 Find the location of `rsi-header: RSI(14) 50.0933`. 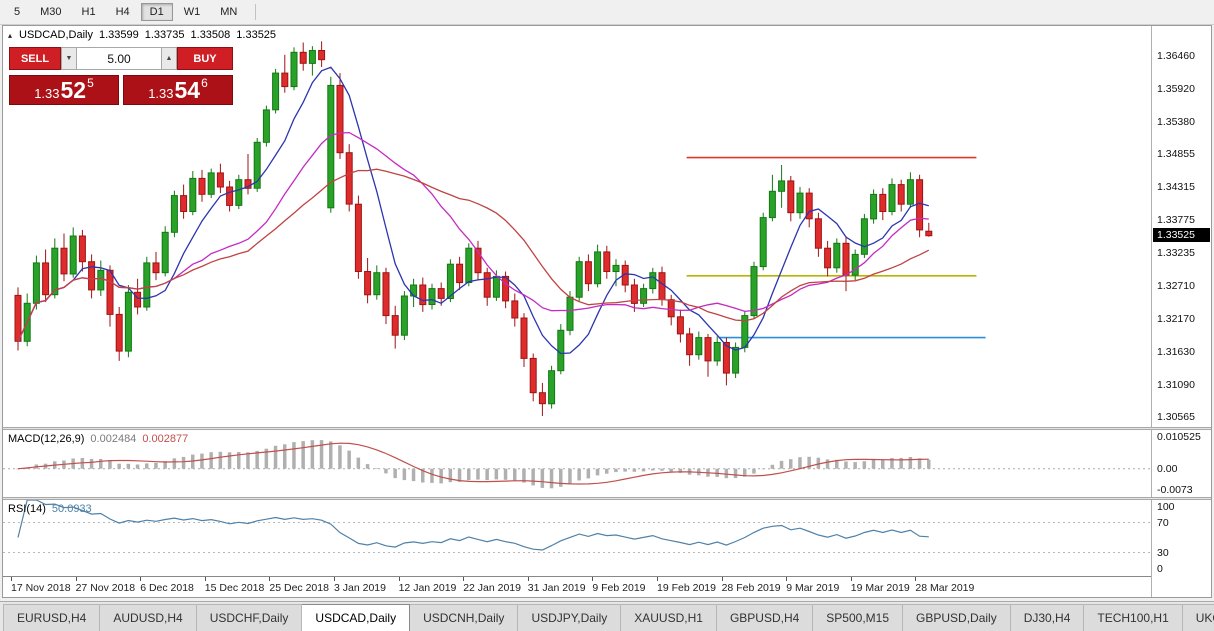

rsi-header: RSI(14) 50.0933 is located at coordinates (50, 509).